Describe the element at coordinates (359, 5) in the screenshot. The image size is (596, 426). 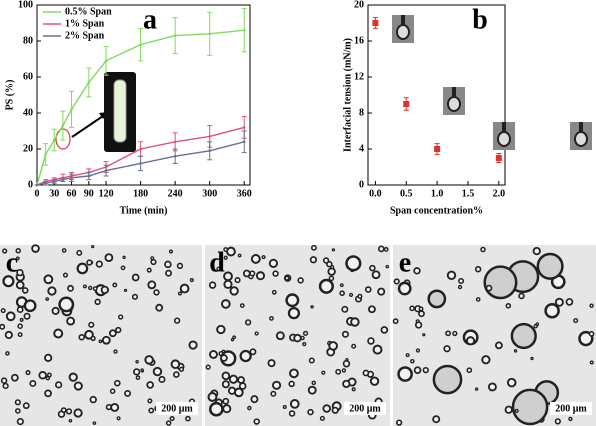
I see `y-tick-label: 20` at that location.